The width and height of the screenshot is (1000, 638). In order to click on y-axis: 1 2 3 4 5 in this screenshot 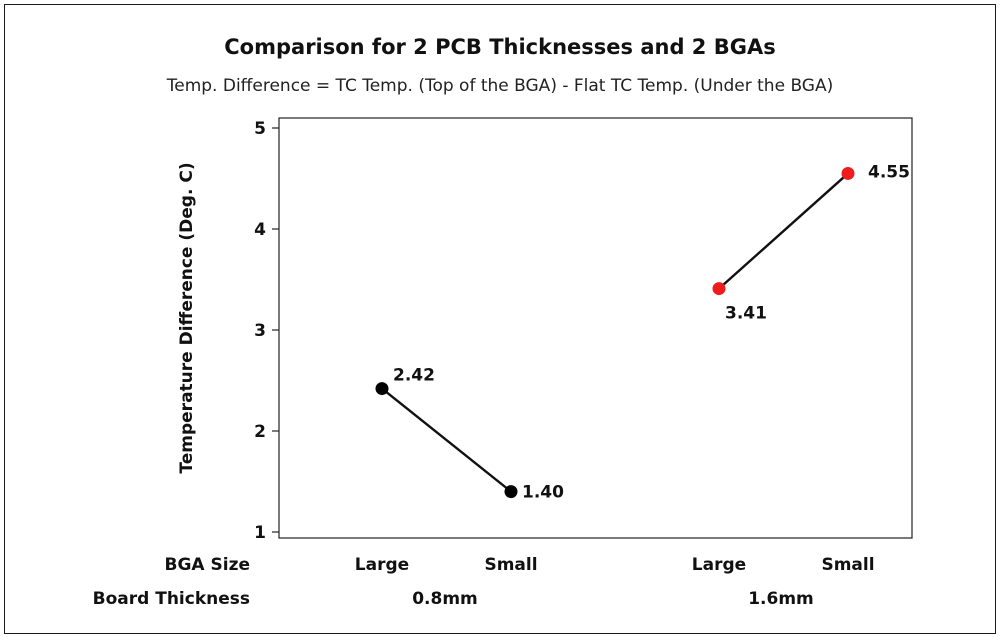, I will do `click(266, 331)`.